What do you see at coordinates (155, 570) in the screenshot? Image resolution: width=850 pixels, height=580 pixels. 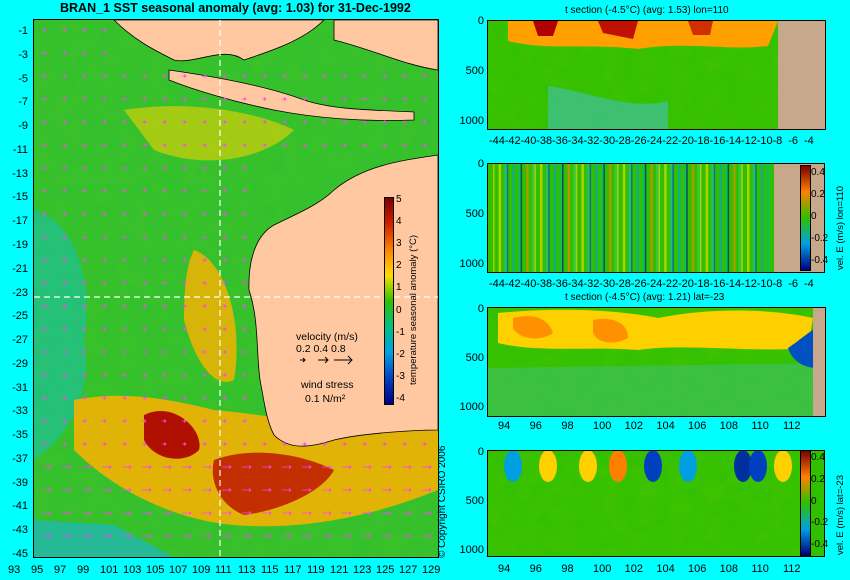 I see `map-x-tick: 105` at bounding box center [155, 570].